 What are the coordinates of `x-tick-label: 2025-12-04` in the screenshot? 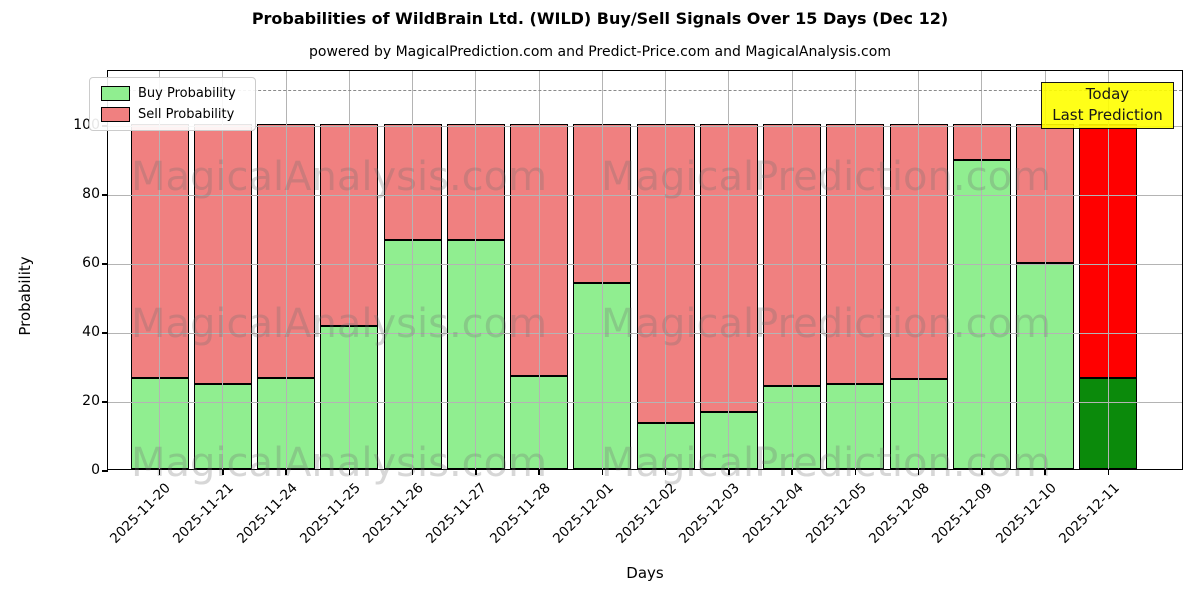 It's located at (773, 513).